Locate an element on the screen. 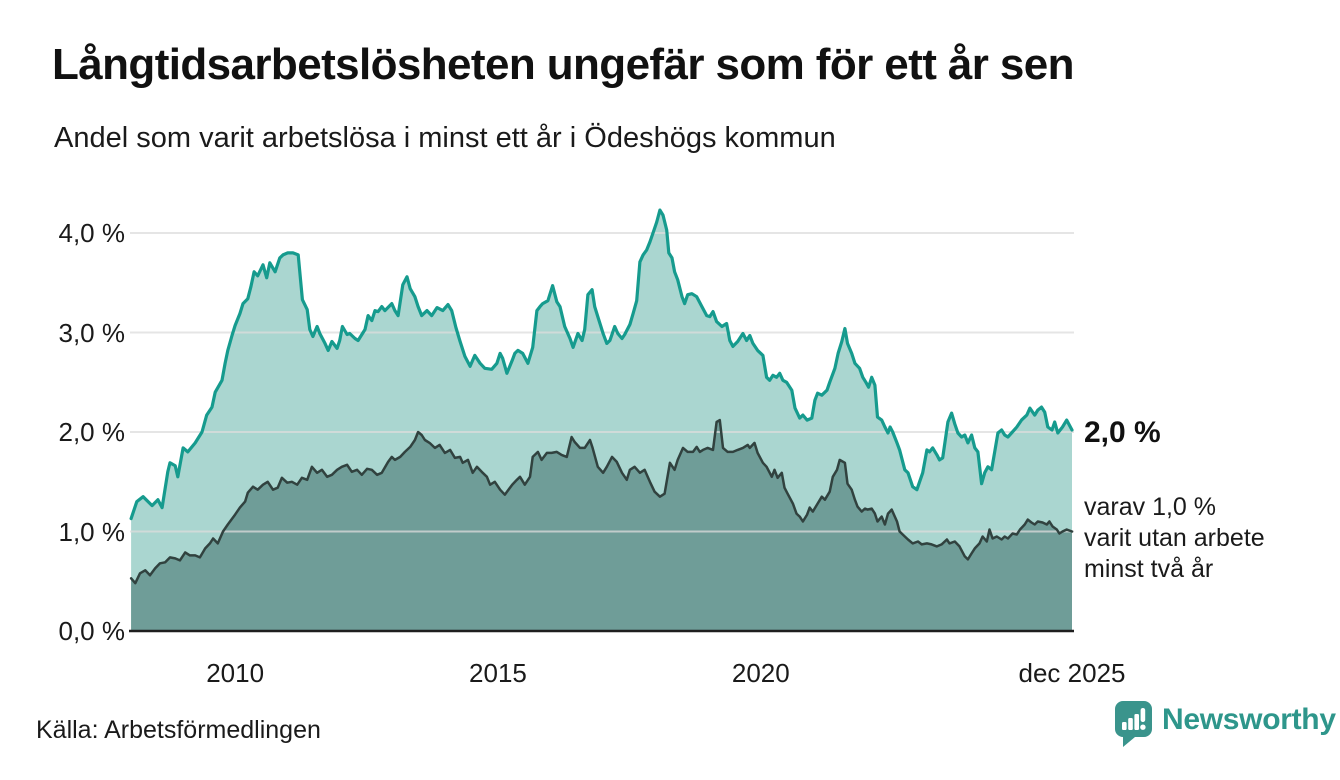 The image size is (1340, 780). y-tick-label: 3,0 % is located at coordinates (92, 332).